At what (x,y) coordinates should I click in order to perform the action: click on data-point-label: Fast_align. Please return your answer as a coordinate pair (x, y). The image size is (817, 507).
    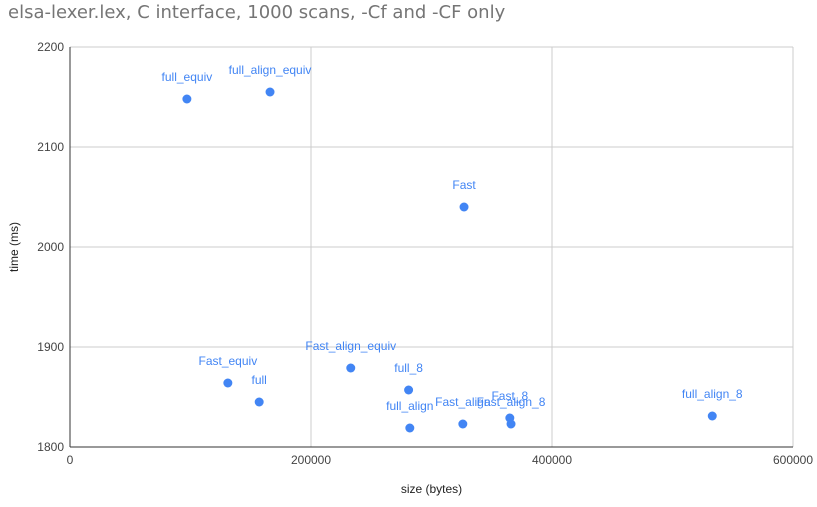
    Looking at the image, I should click on (462, 402).